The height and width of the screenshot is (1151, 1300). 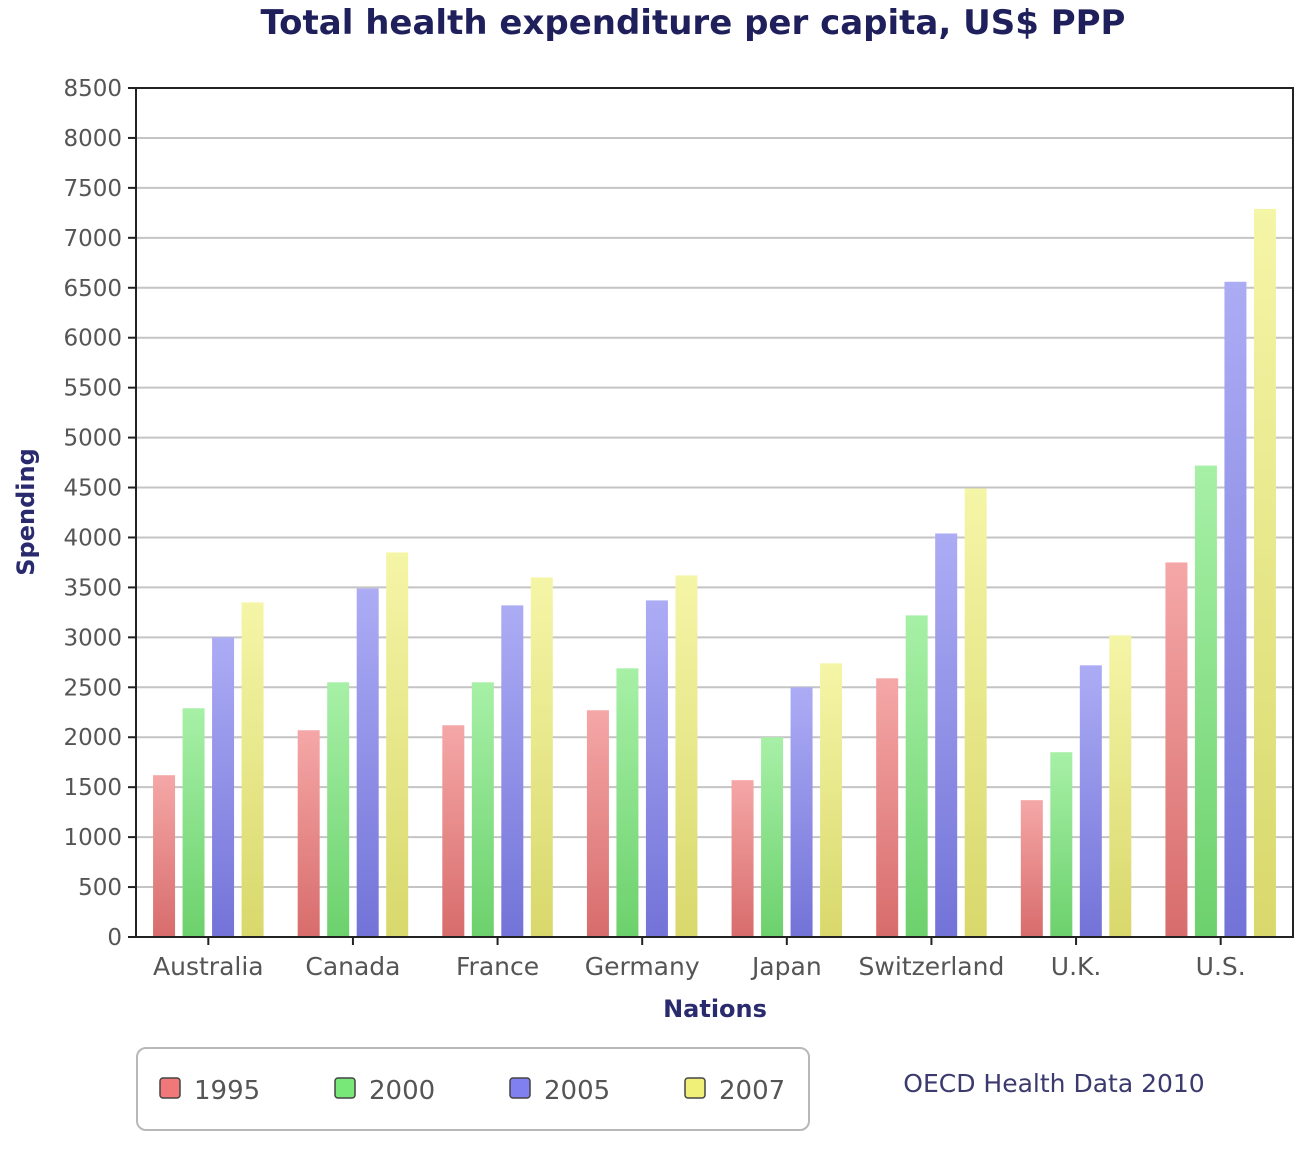 What do you see at coordinates (26, 512) in the screenshot?
I see `y-axis-title: Spending` at bounding box center [26, 512].